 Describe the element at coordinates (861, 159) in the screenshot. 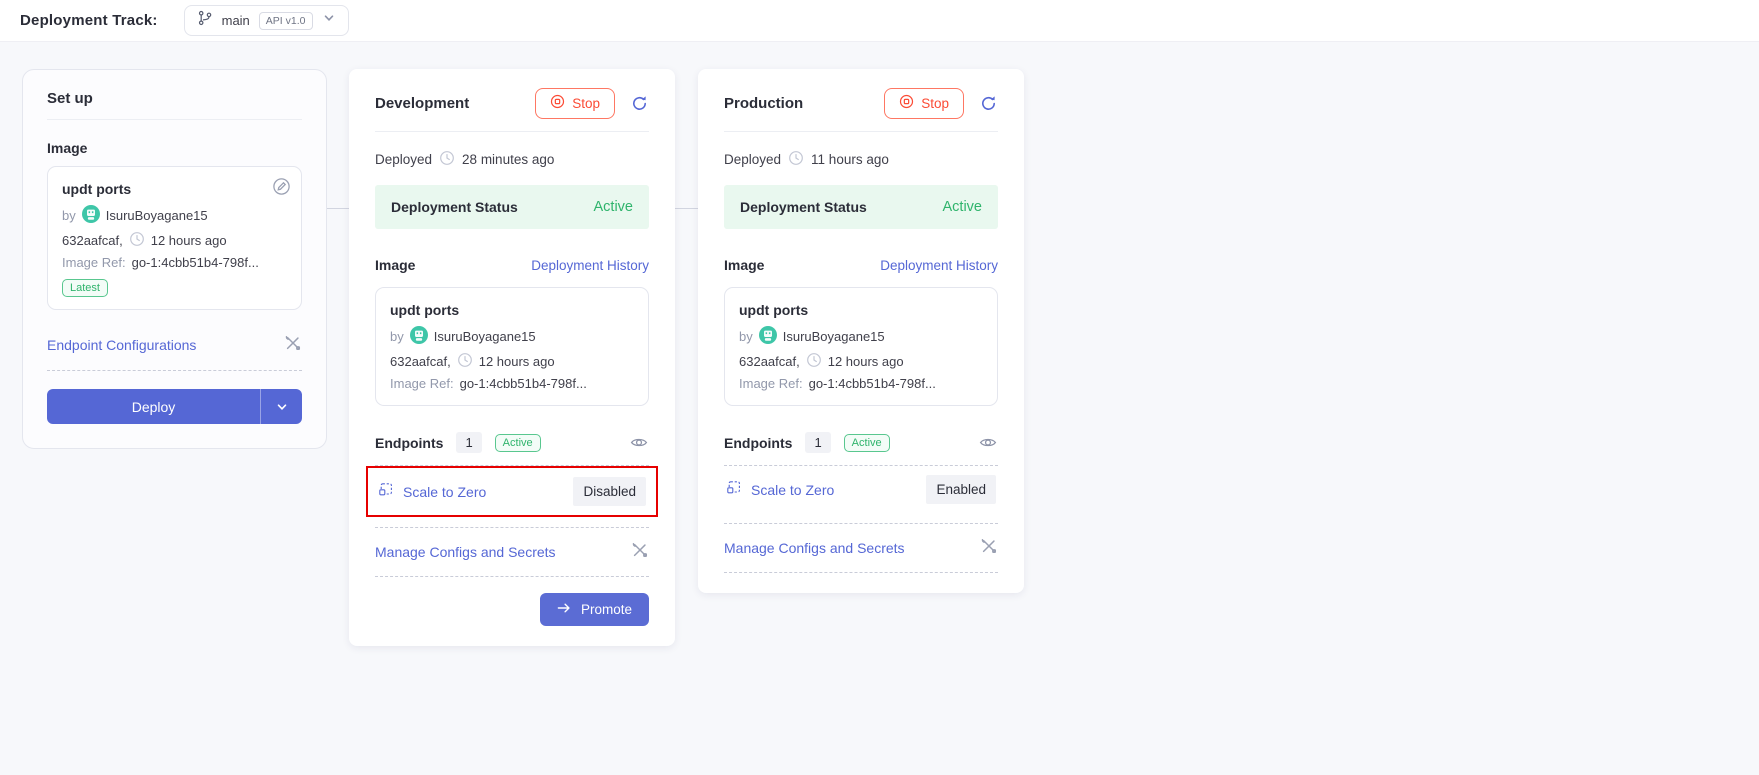

I see `deployed-row: Deployed 11 hours ago` at that location.